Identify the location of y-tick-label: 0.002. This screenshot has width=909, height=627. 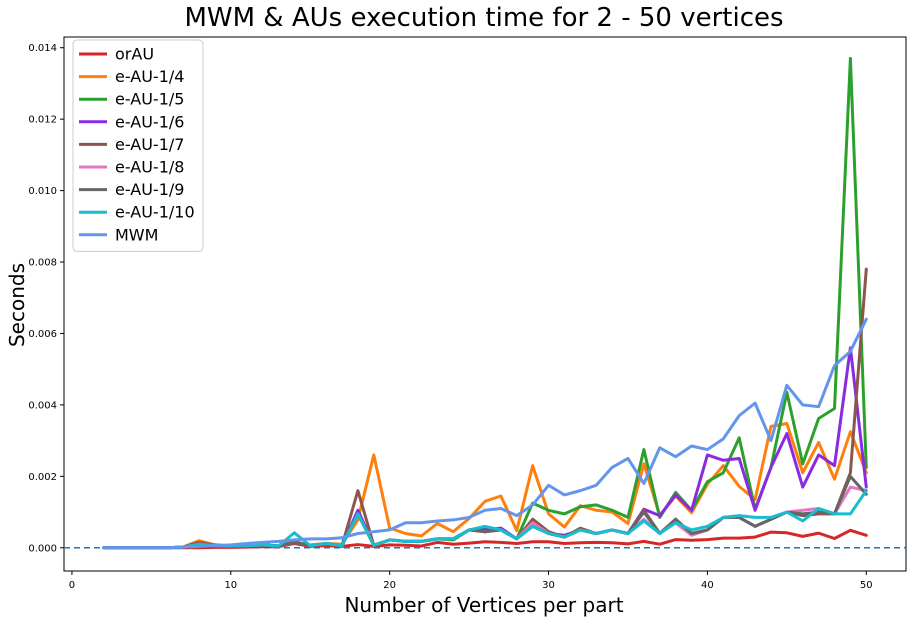
(42, 477).